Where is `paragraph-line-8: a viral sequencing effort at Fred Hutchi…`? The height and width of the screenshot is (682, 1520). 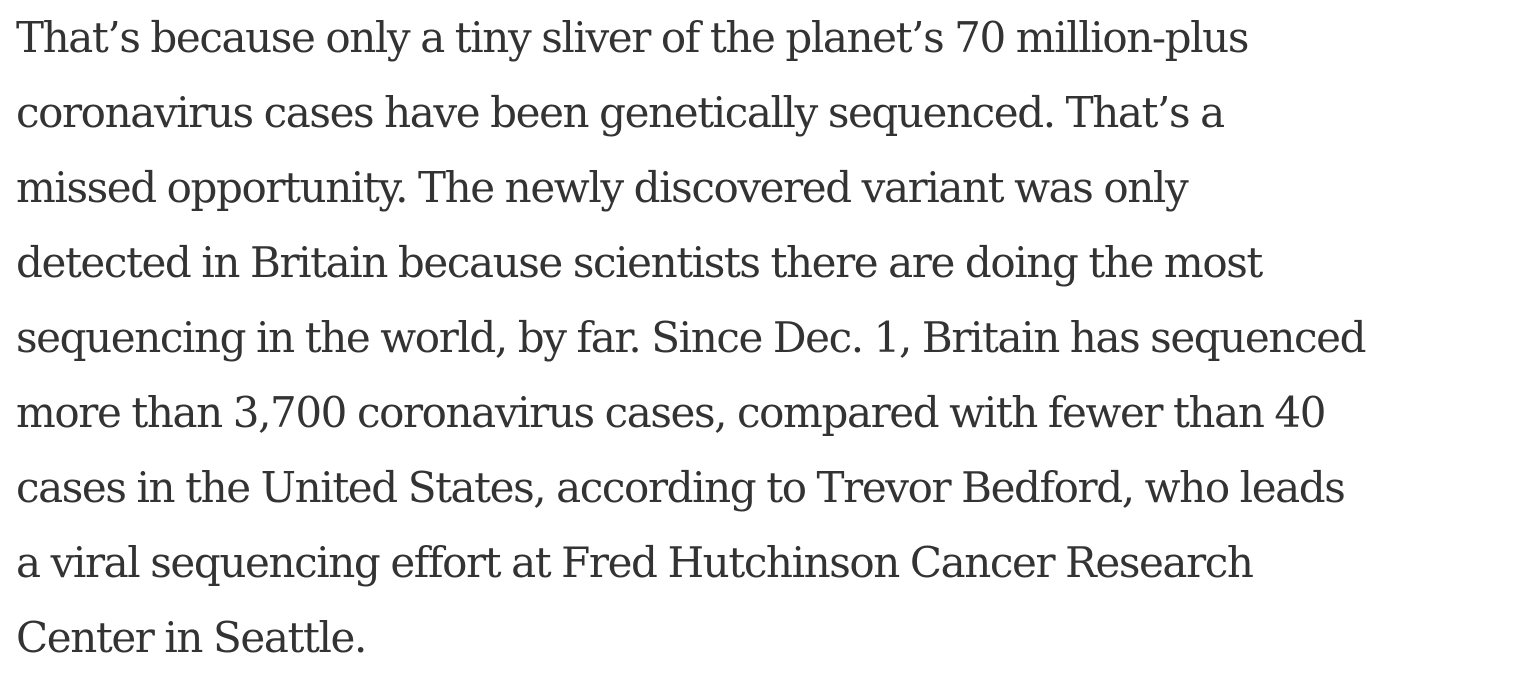
paragraph-line-8: a viral sequencing effort at Fred Hutchi… is located at coordinates (635, 562).